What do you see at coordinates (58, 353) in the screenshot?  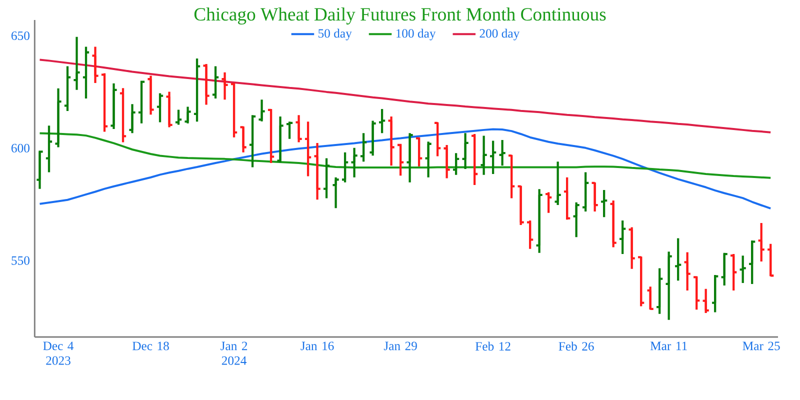 I see `x-tick-label: Dec 4 2023` at bounding box center [58, 353].